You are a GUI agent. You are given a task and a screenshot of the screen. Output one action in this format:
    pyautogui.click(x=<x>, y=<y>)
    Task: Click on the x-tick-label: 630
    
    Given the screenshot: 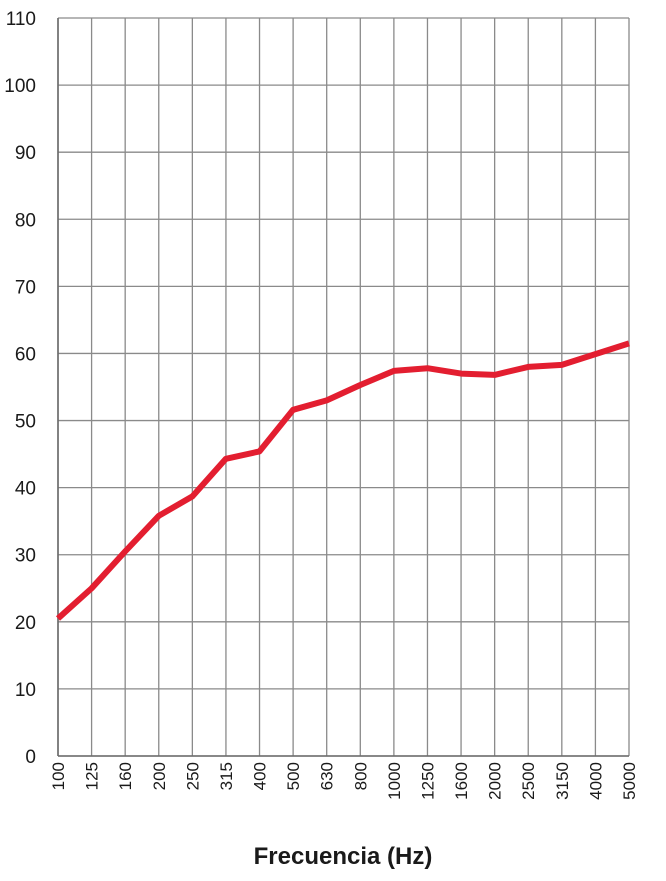 What is the action you would take?
    pyautogui.click(x=327, y=776)
    